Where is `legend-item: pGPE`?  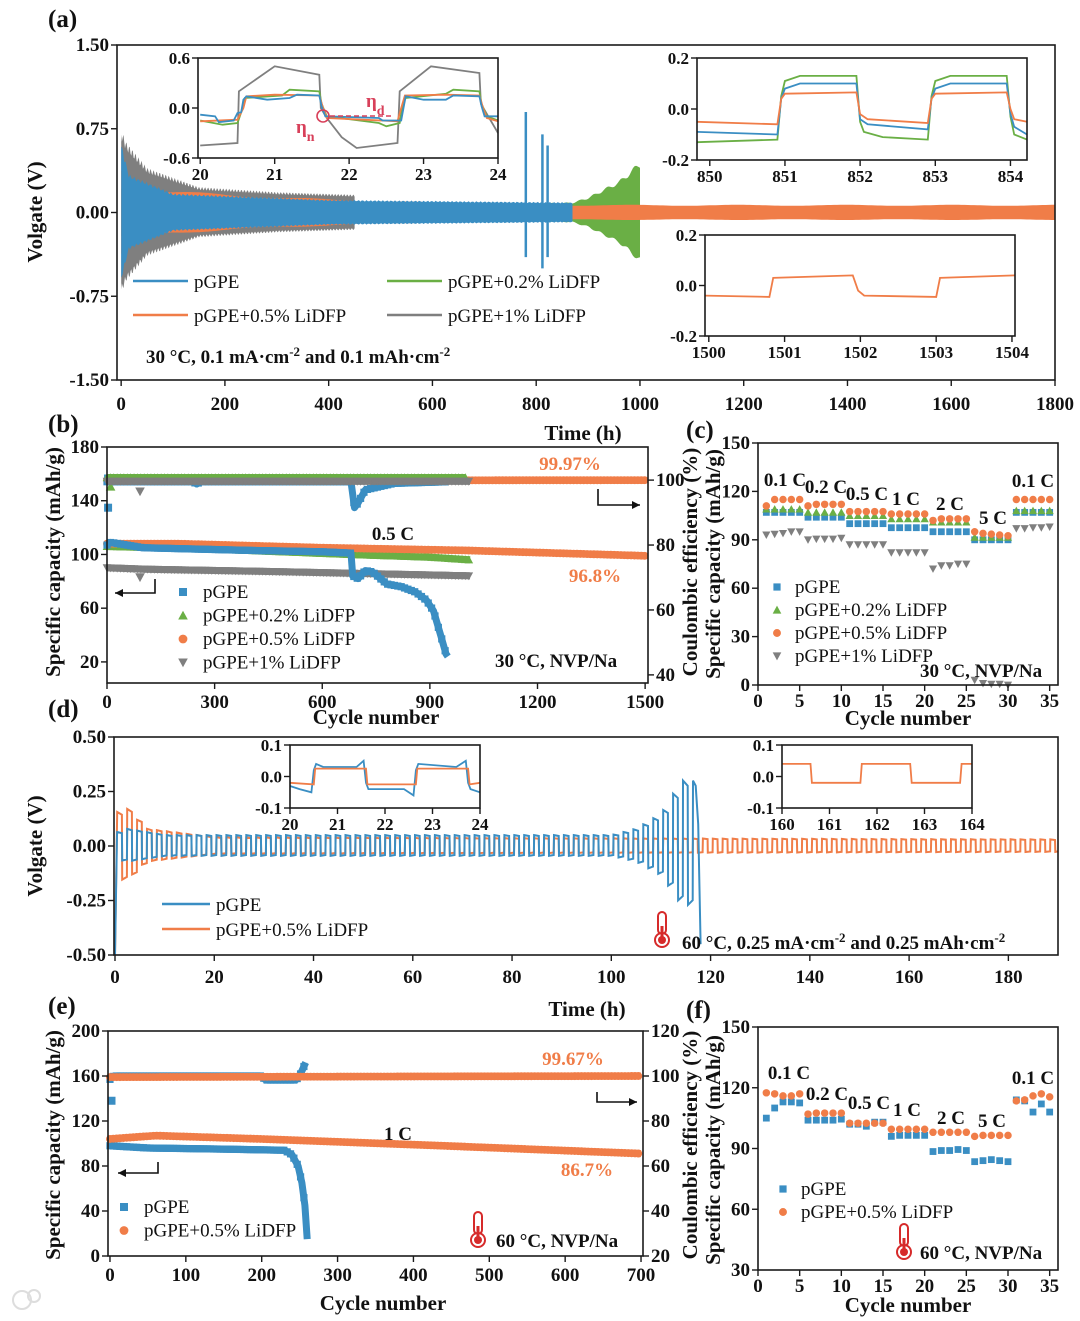 legend-item: pGPE is located at coordinates (211, 905).